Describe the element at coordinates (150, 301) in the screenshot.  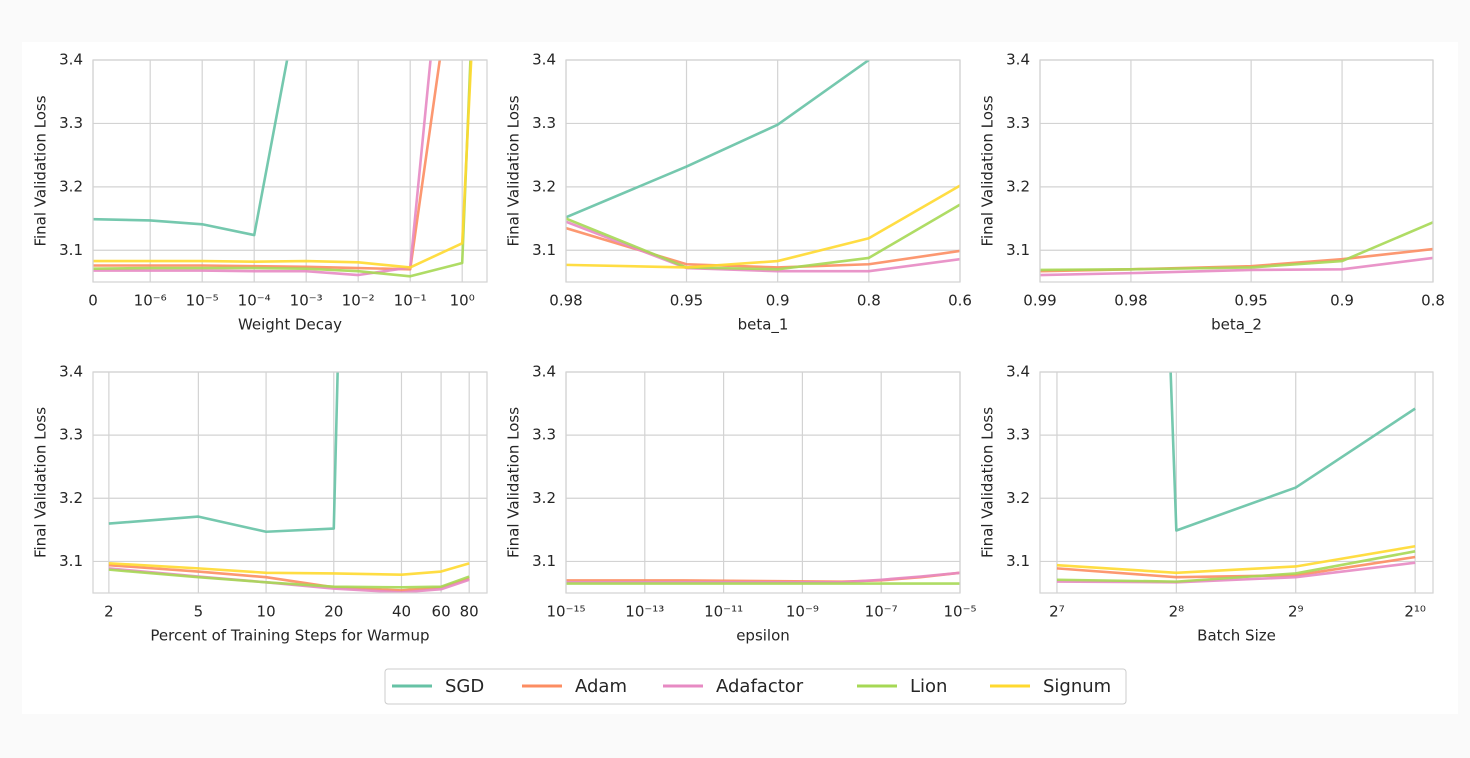
I see `x-tick-label: 10⁻⁶` at that location.